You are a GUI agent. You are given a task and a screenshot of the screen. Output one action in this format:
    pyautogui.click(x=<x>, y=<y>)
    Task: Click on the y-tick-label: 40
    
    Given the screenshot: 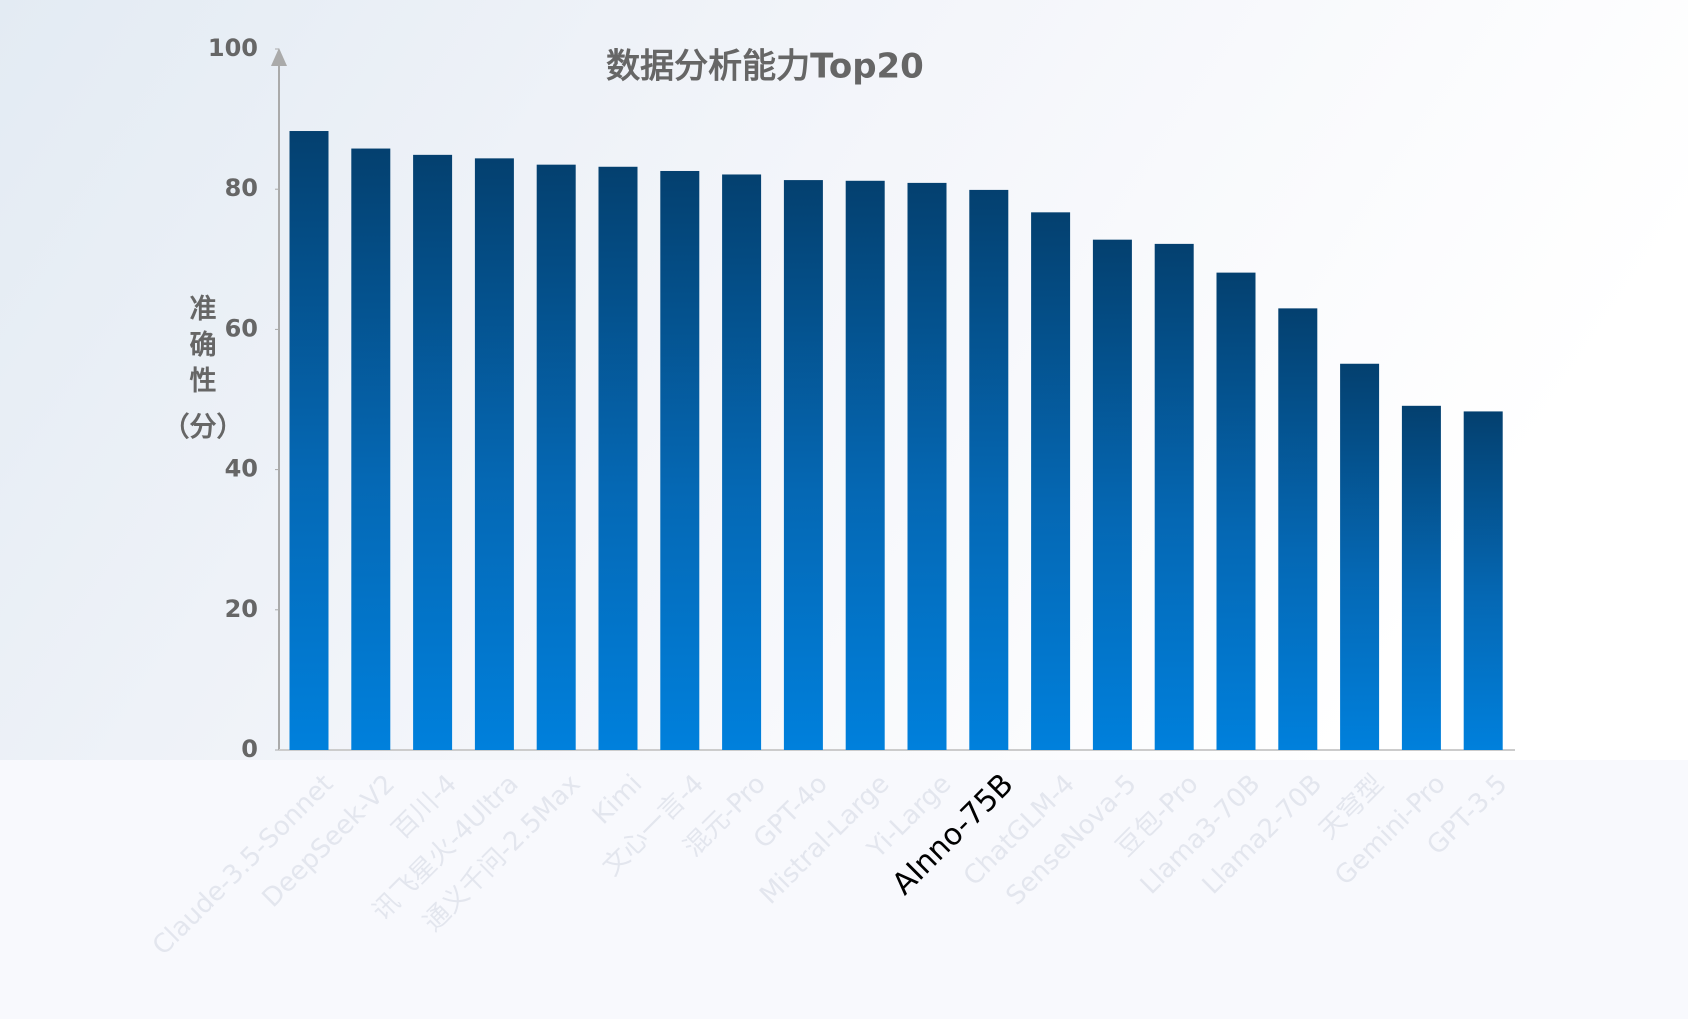 What is the action you would take?
    pyautogui.click(x=241, y=469)
    